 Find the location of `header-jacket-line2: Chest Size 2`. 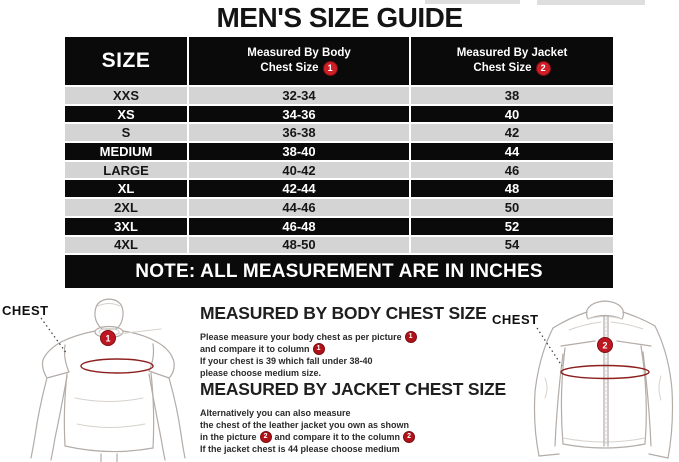

header-jacket-line2: Chest Size 2 is located at coordinates (512, 68).